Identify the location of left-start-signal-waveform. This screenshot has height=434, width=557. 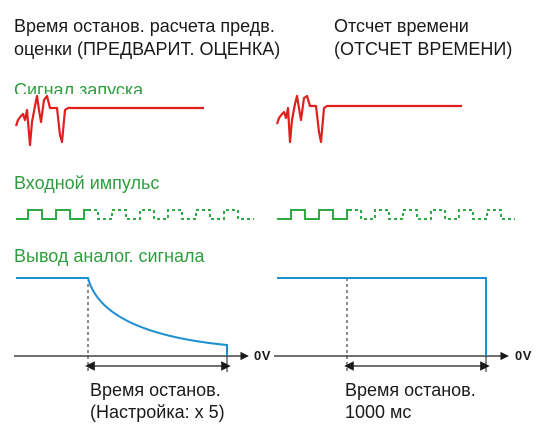
(109, 120).